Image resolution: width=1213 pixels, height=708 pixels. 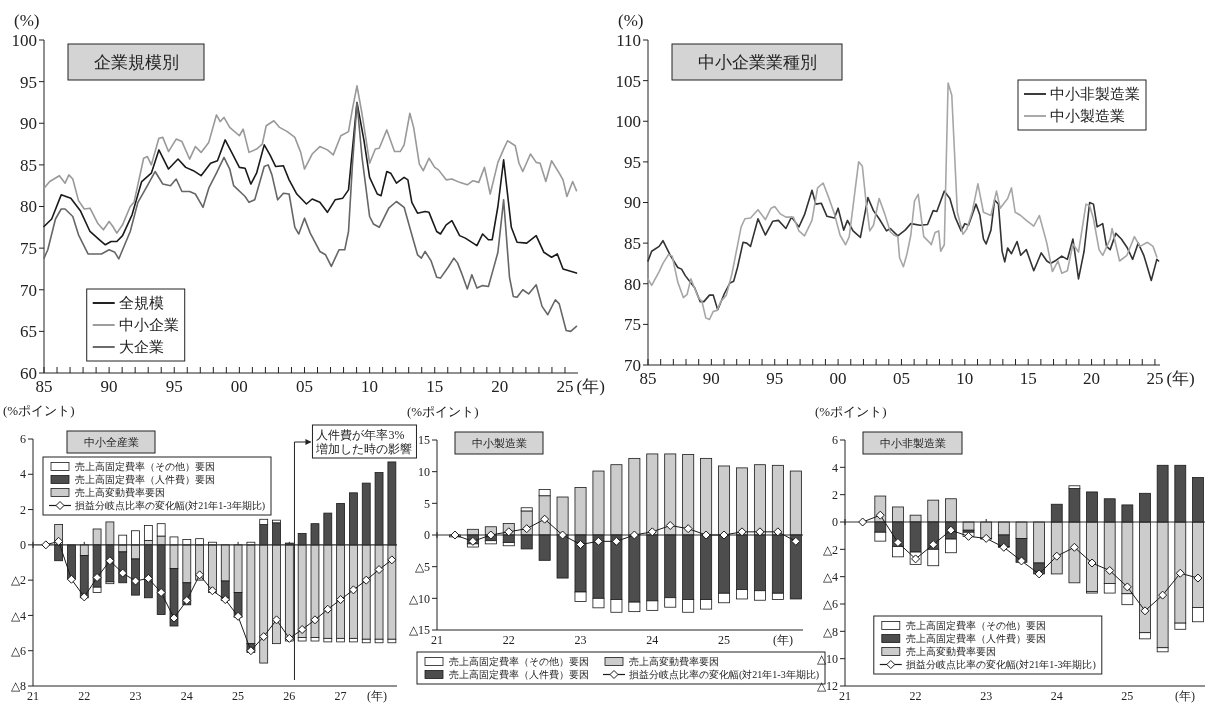 I want to click on chart-title: 中小非製造業, so click(x=912, y=442).